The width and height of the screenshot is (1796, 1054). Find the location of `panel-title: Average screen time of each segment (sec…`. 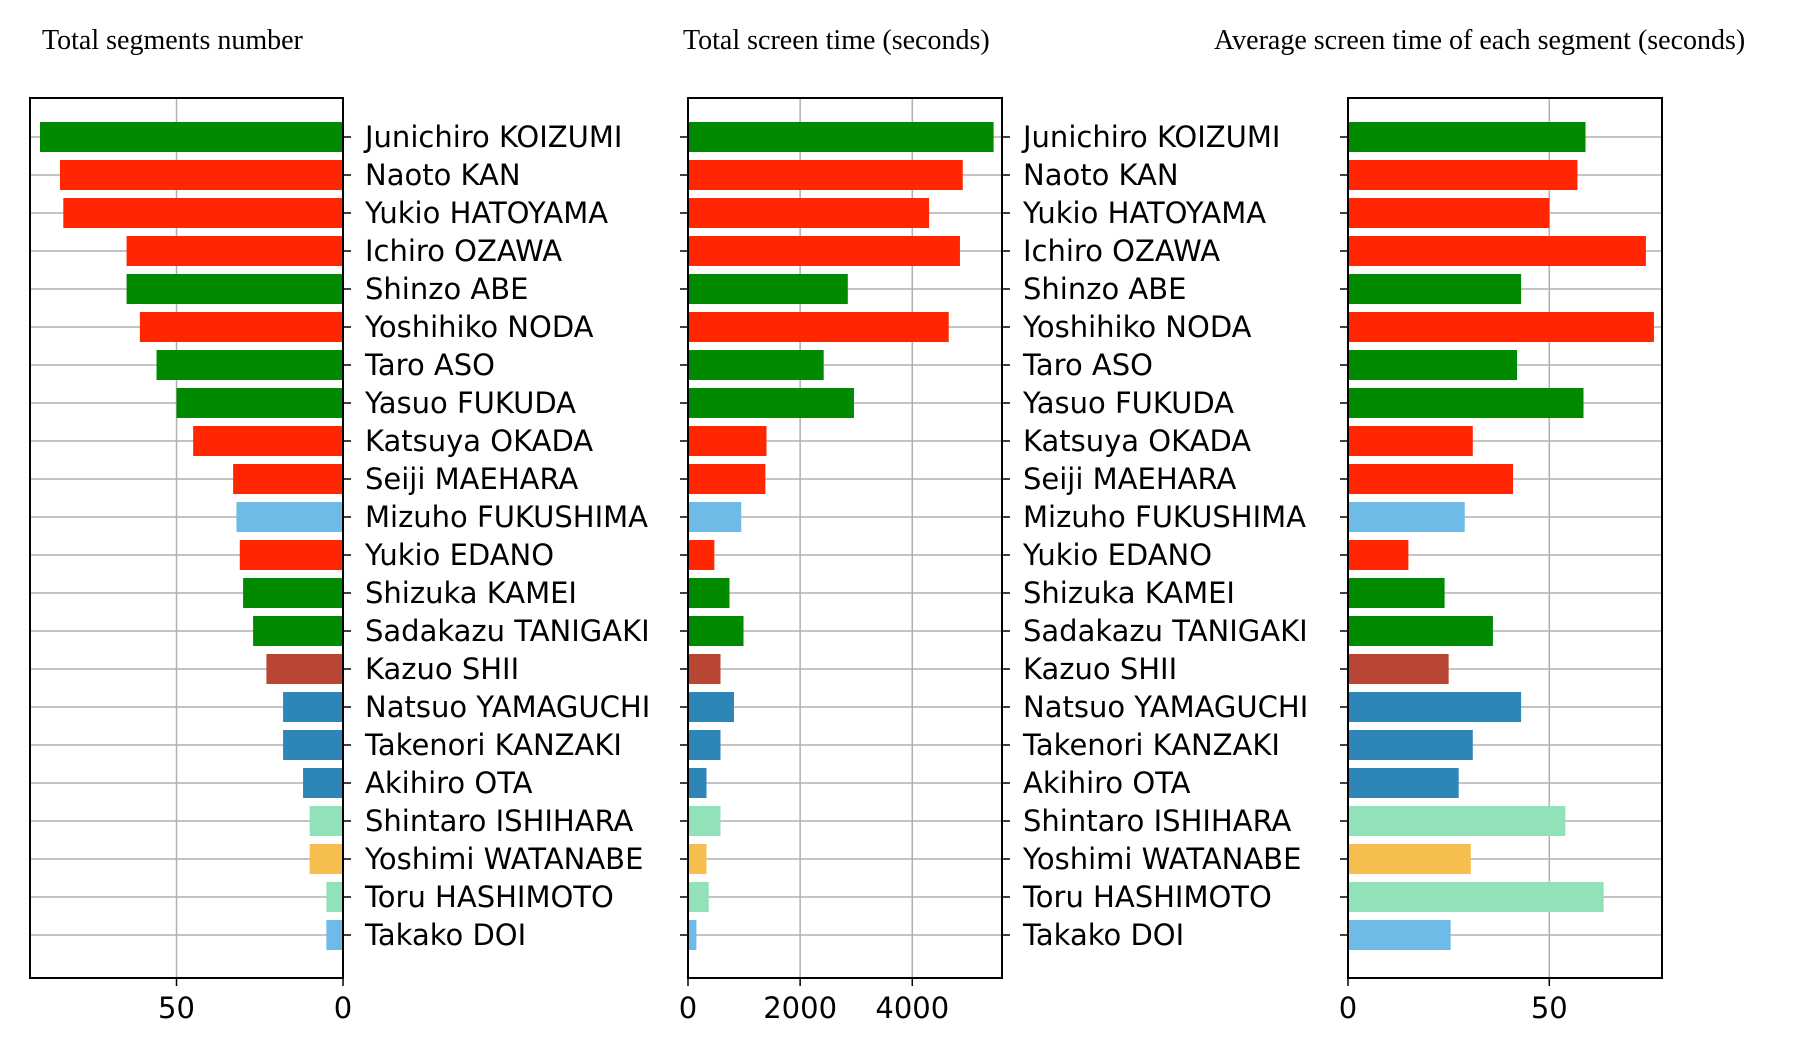

panel-title: Average screen time of each segment (sec… is located at coordinates (1479, 40).